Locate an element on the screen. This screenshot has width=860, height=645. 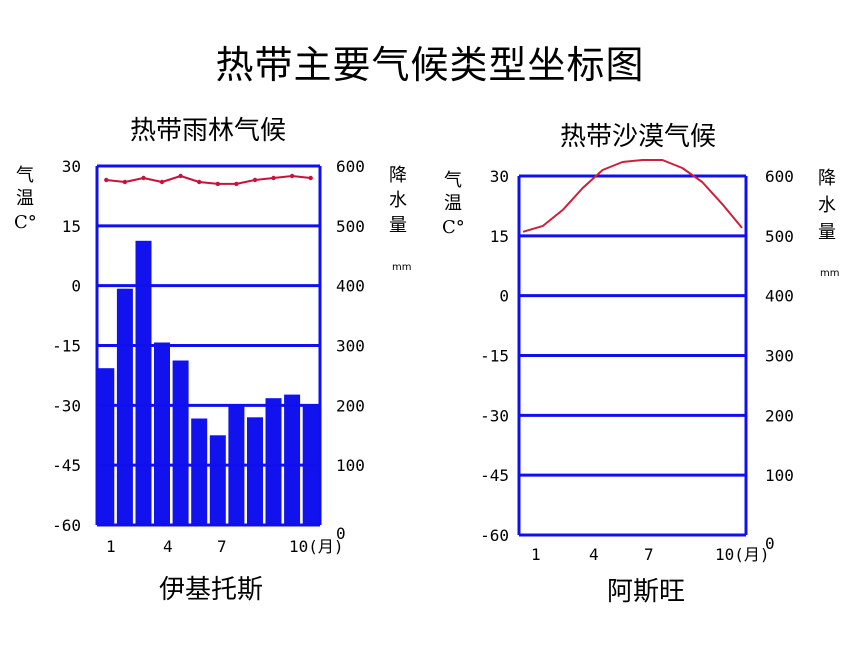
desert-chart-title: 热带沙漠气候 is located at coordinates (638, 137).